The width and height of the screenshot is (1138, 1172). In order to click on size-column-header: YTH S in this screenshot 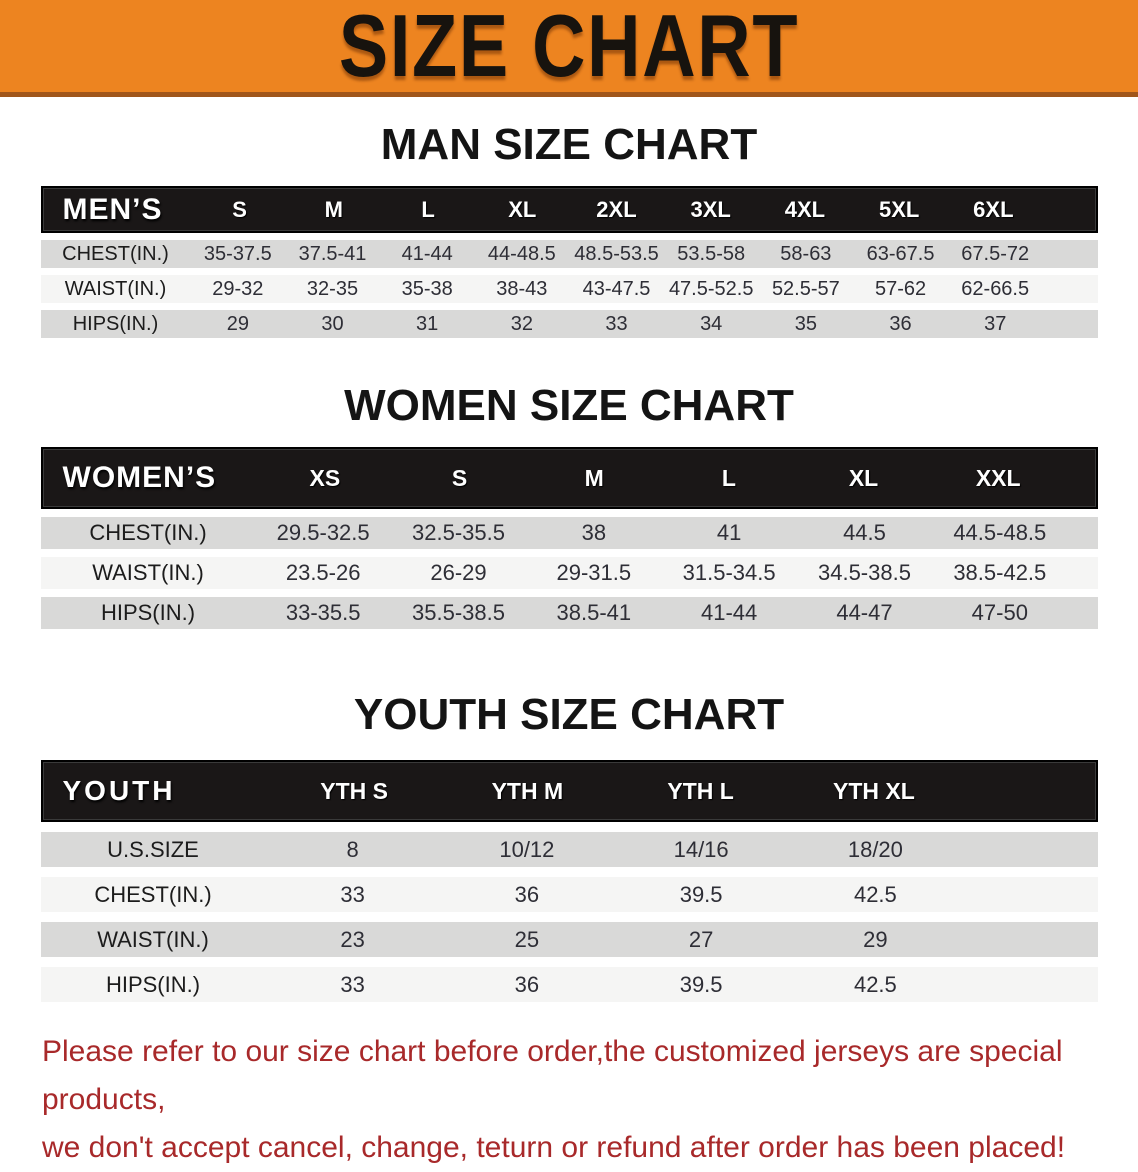, I will do `click(354, 790)`.